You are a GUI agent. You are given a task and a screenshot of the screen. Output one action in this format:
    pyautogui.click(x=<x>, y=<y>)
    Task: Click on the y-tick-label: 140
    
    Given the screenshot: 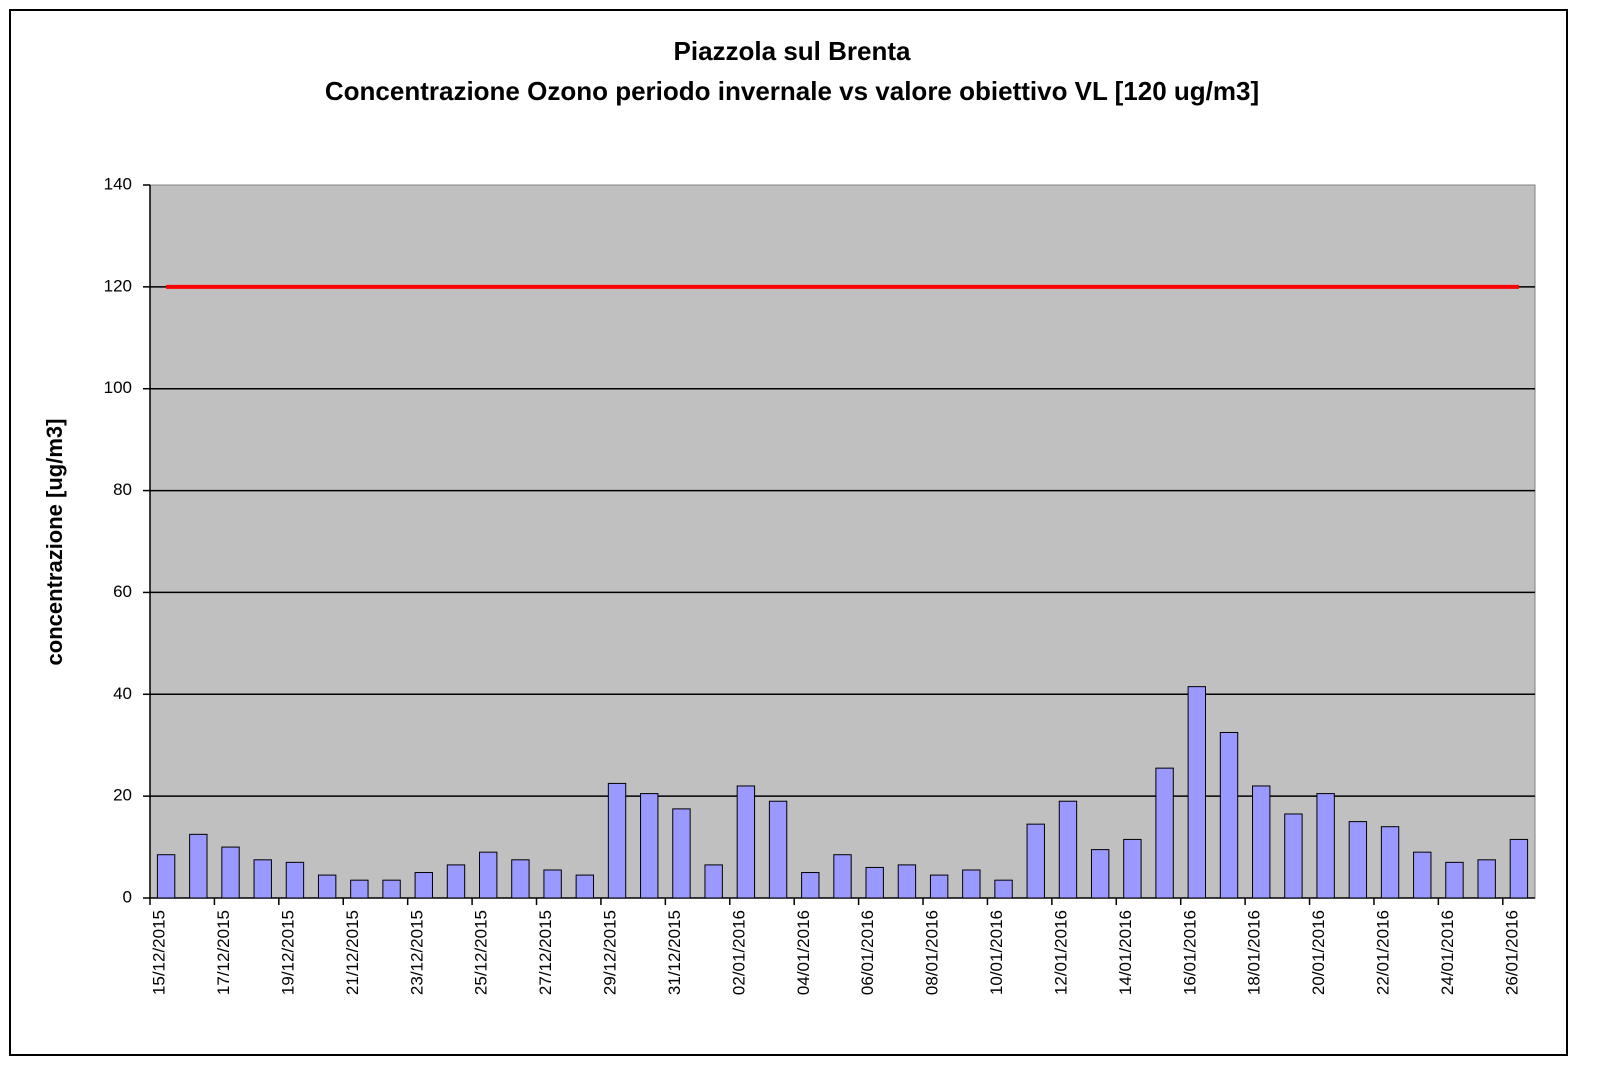 What is the action you would take?
    pyautogui.click(x=118, y=183)
    